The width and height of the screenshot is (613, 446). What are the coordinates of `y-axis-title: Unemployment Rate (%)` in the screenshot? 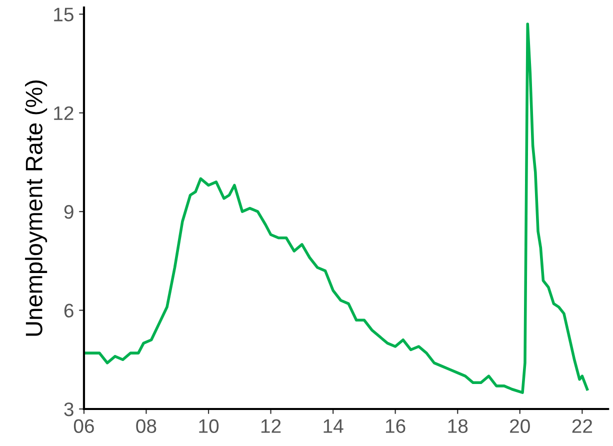 It's located at (36, 208).